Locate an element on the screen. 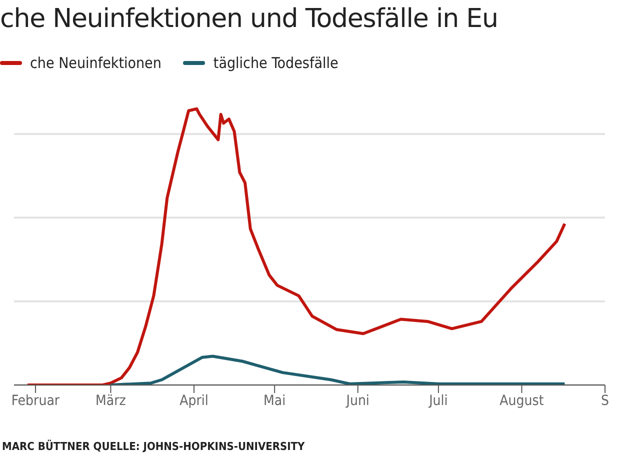 The width and height of the screenshot is (619, 464). x-tick-label: Juli is located at coordinates (438, 400).